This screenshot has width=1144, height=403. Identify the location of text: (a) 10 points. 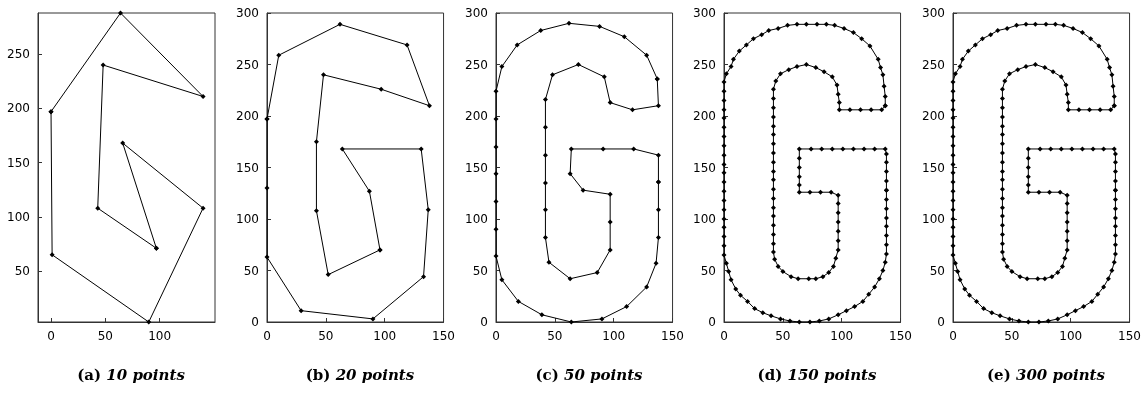
(131, 374).